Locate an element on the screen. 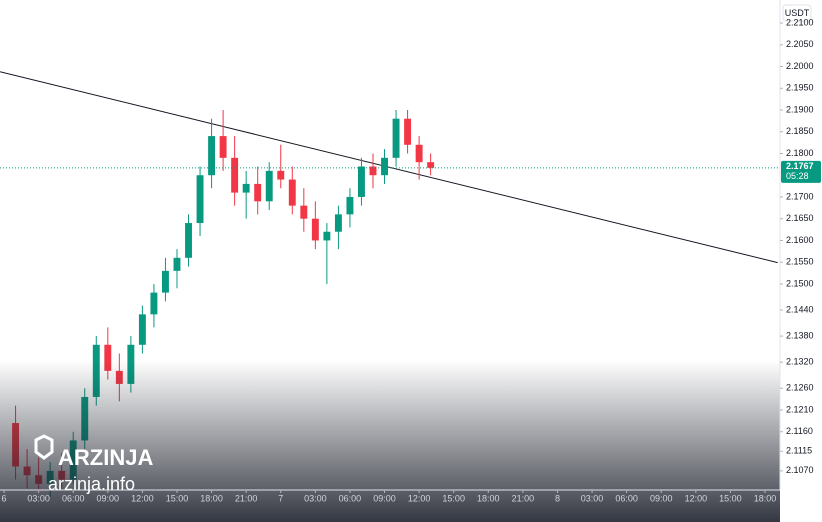 This screenshot has width=822, height=522. y-tick-label: 2.1600 is located at coordinates (800, 240).